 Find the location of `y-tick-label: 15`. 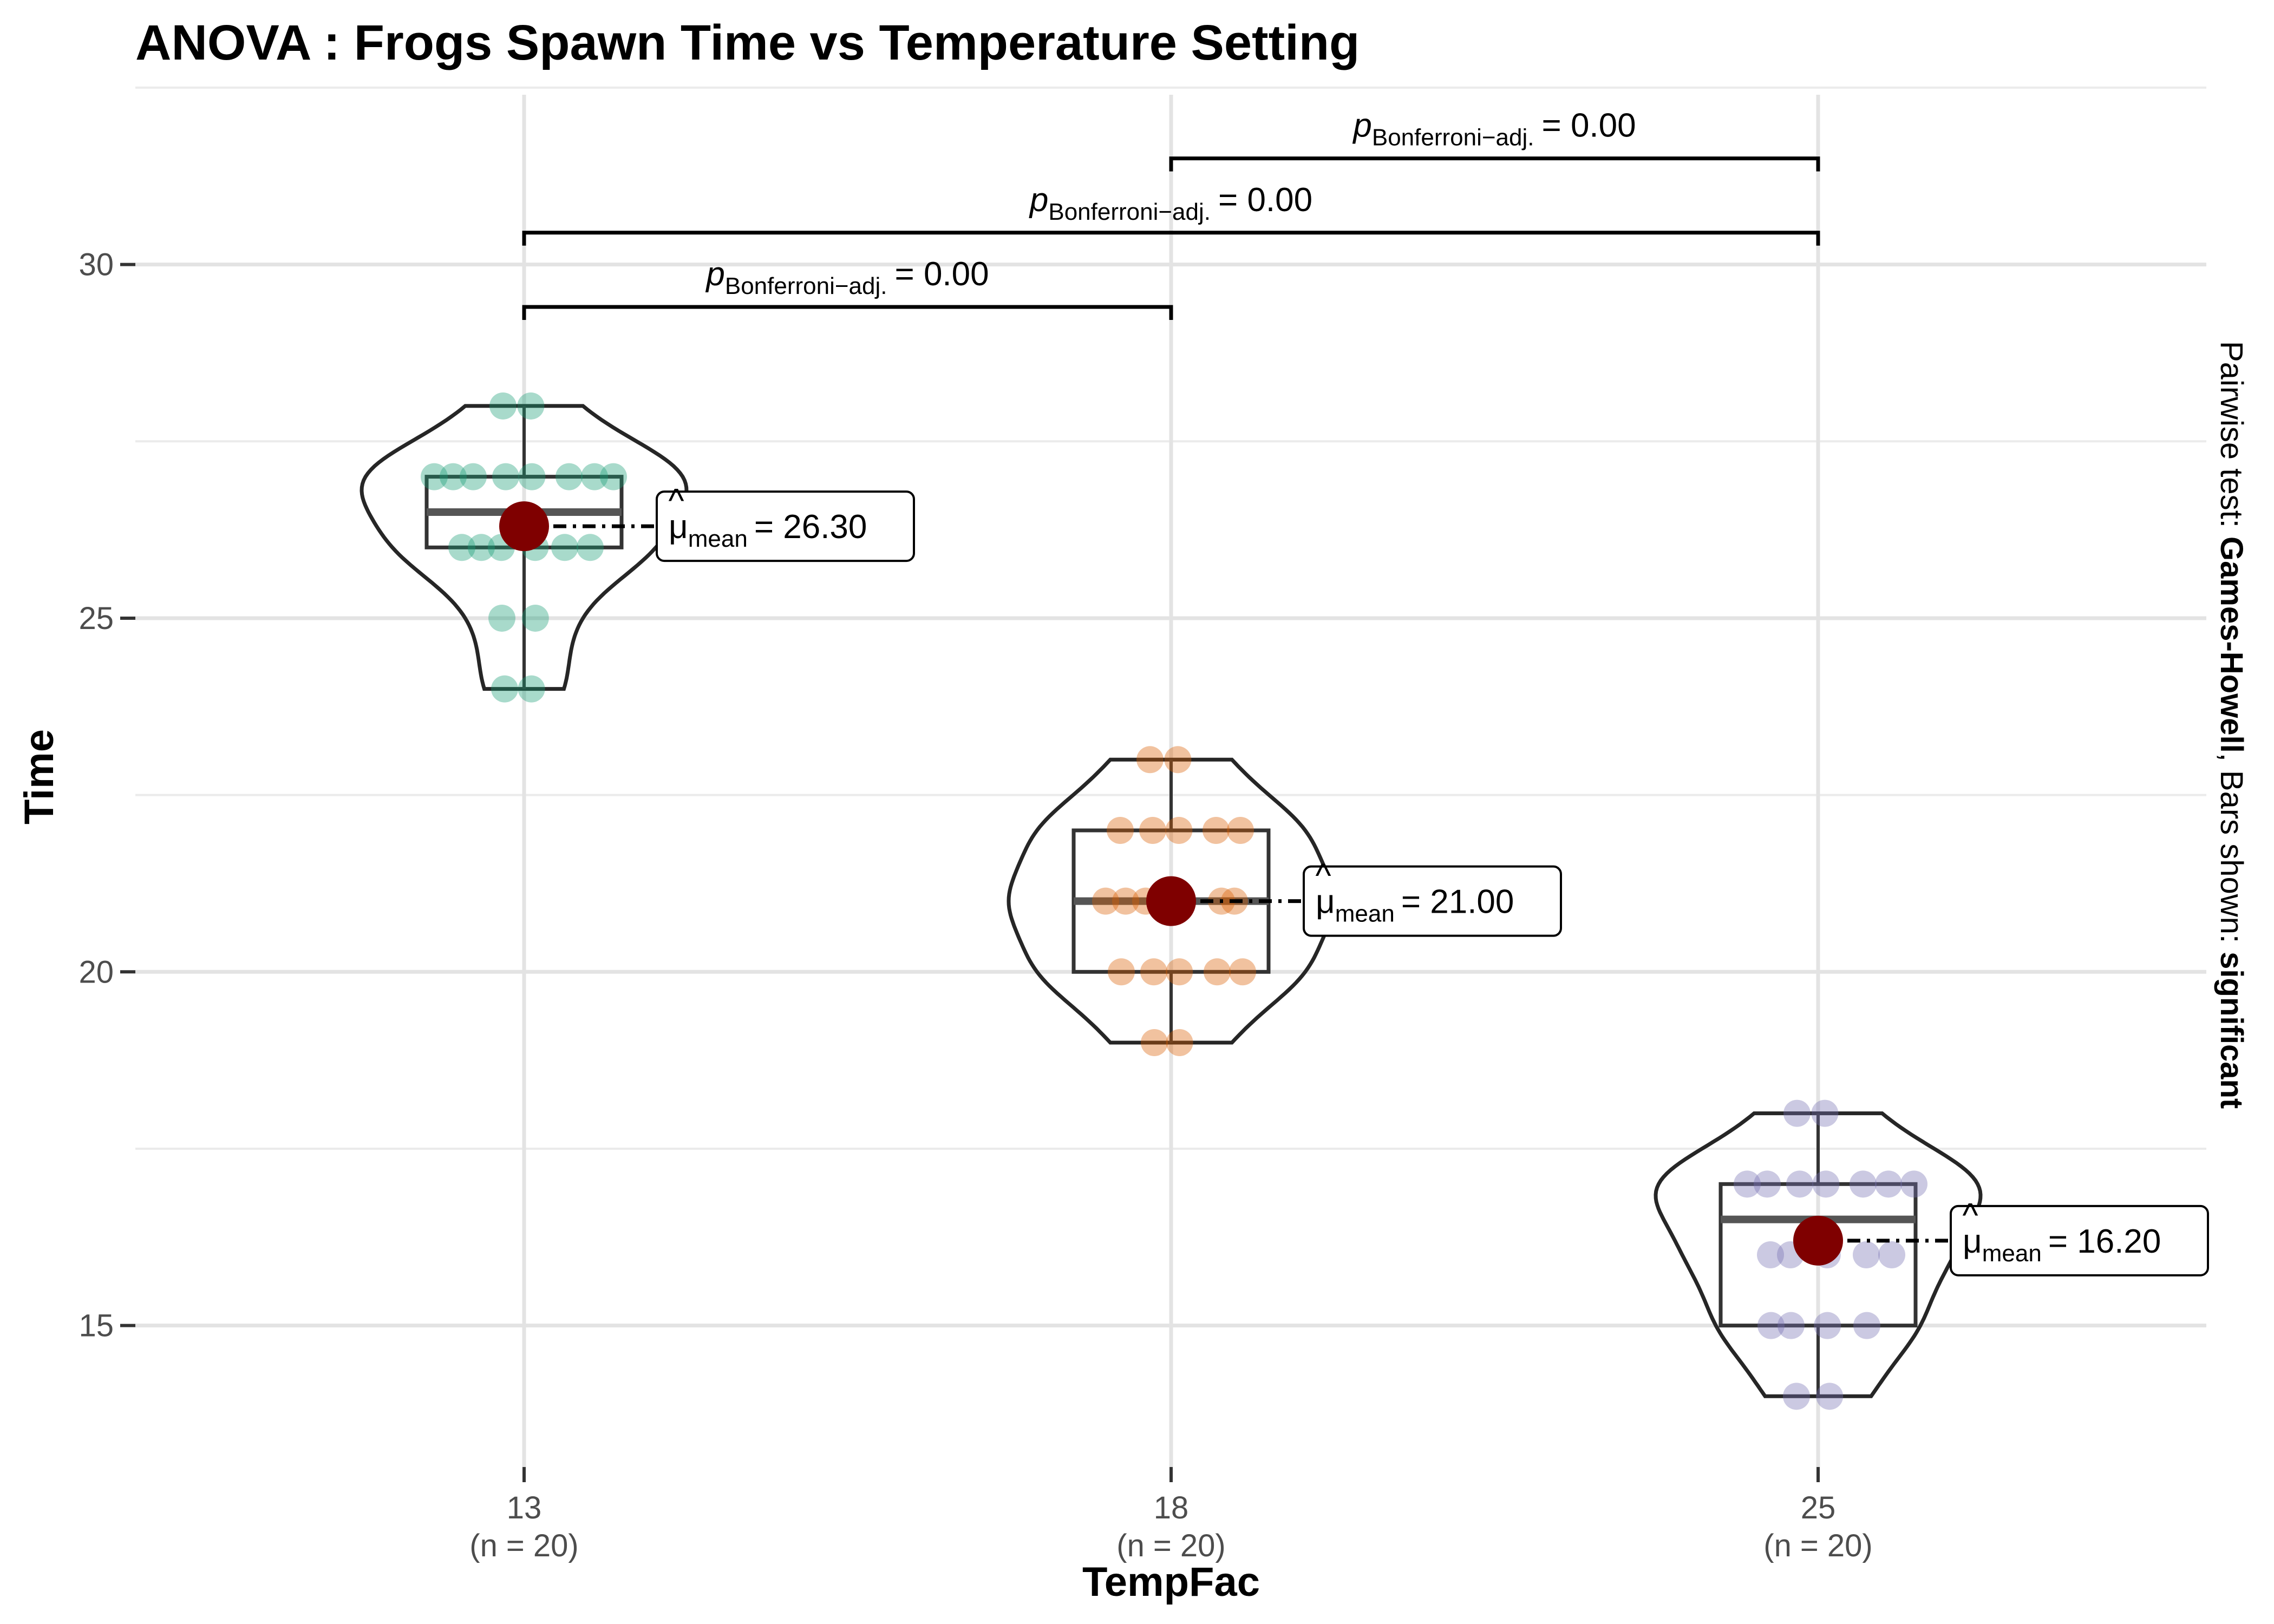

y-tick-label: 15 is located at coordinates (97, 1326).